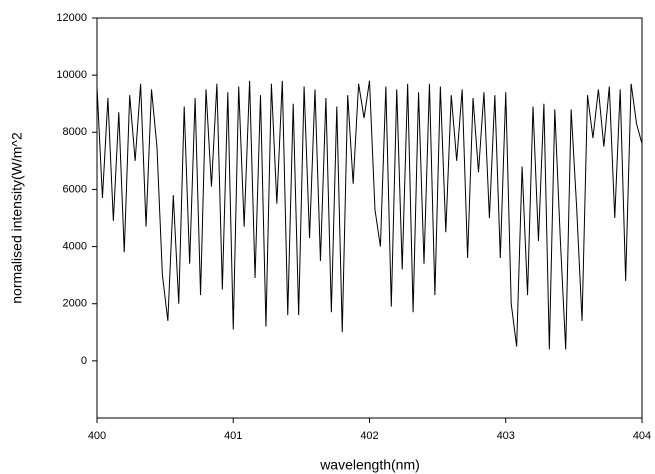 The width and height of the screenshot is (655, 474). Describe the element at coordinates (369, 436) in the screenshot. I see `x-tick-label: 402` at that location.